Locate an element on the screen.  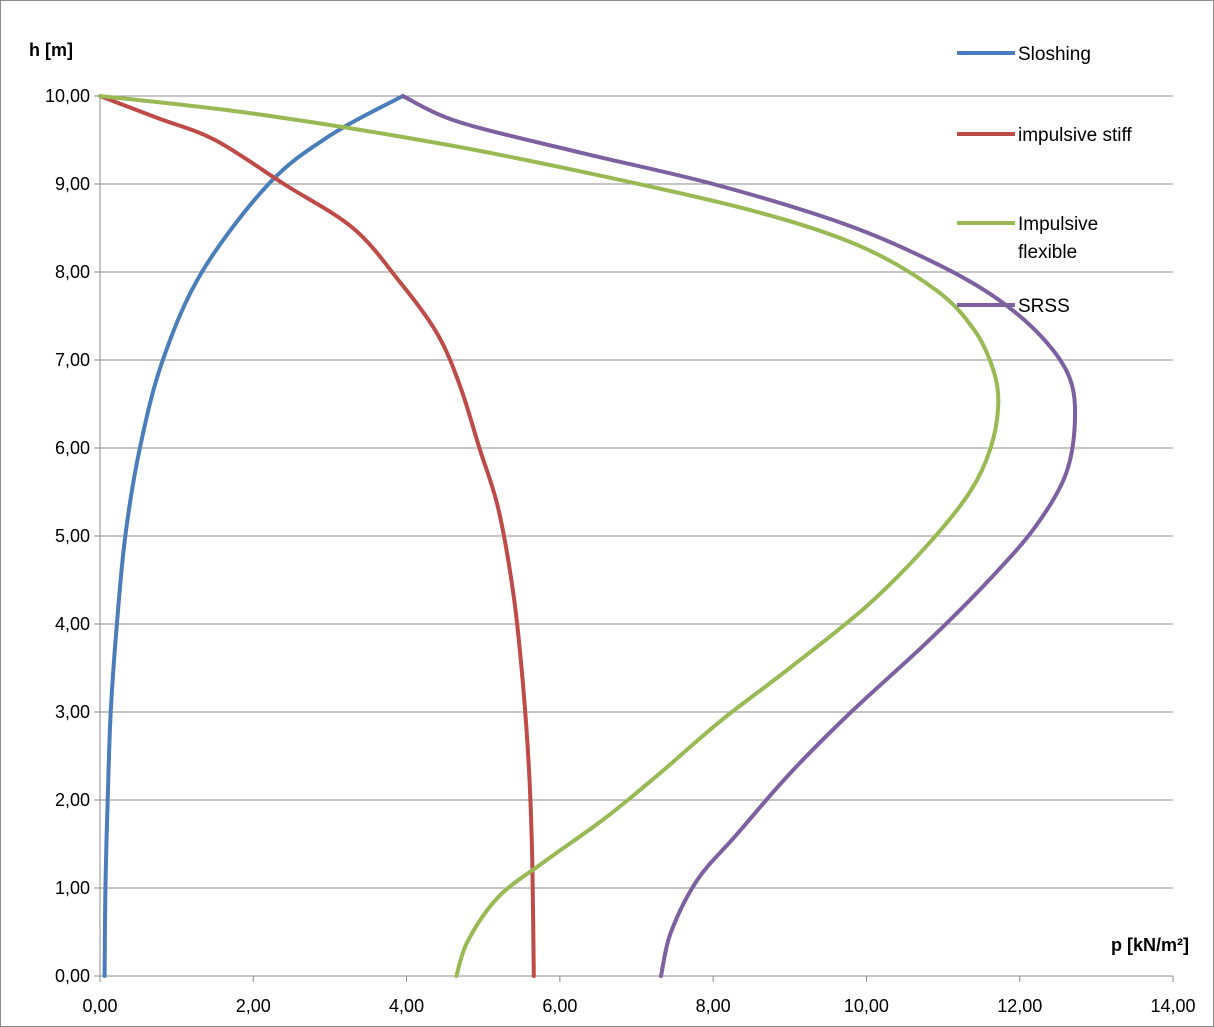
y-tick-label: 1,00 is located at coordinates (72, 888).